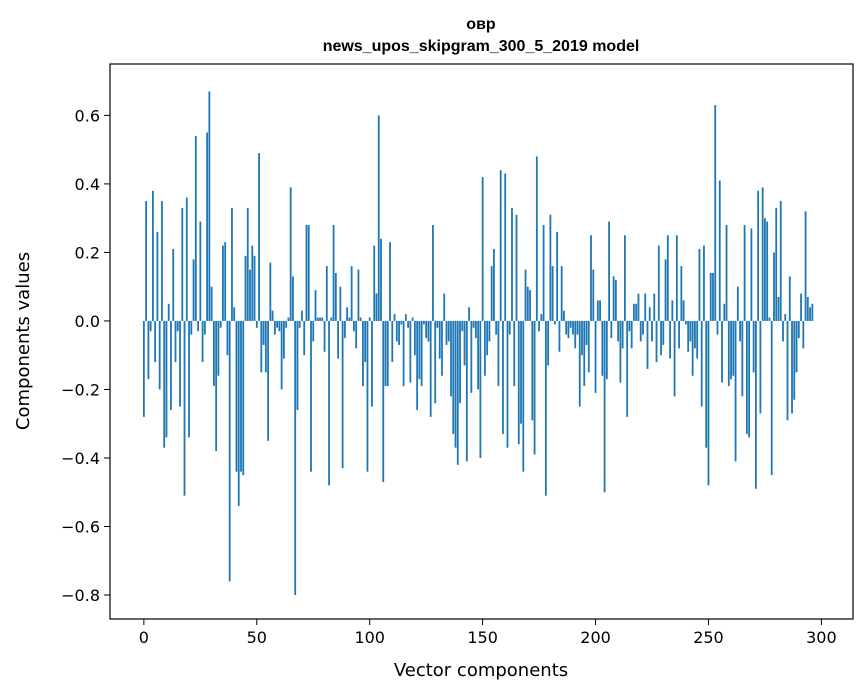 The height and width of the screenshot is (696, 867). Describe the element at coordinates (80, 458) in the screenshot. I see `y-tick-label: −0.4` at that location.